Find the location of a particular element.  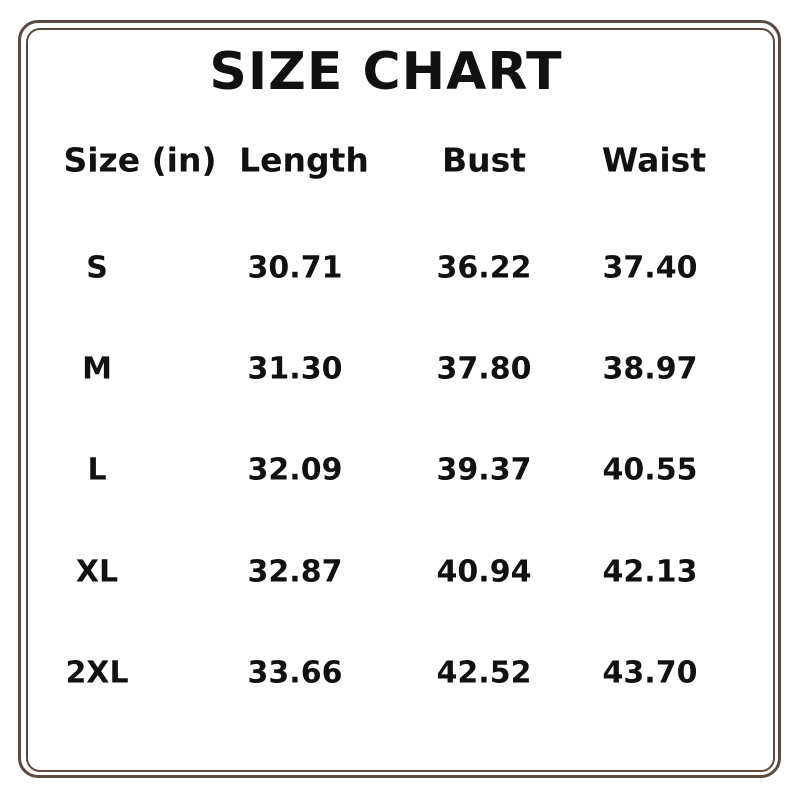

size-label: M is located at coordinates (97, 369).